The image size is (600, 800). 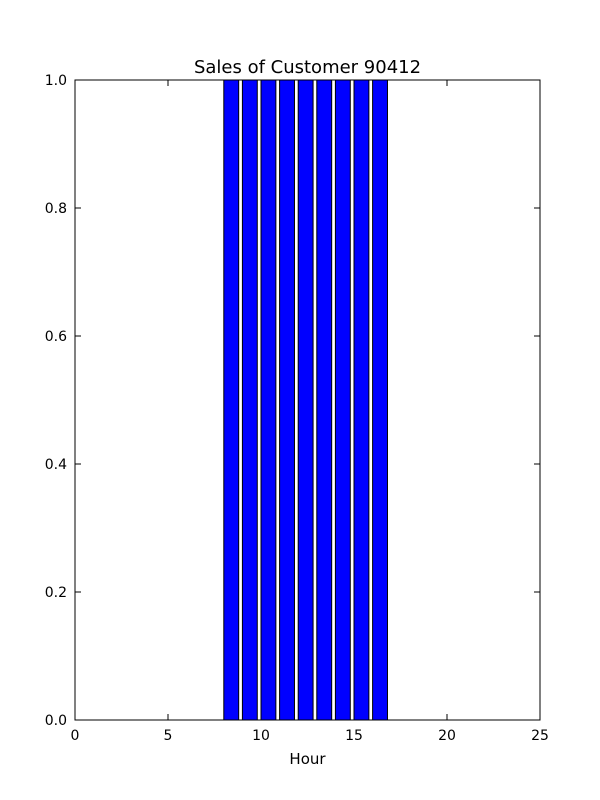 What do you see at coordinates (447, 736) in the screenshot?
I see `x-tick-label: 20` at bounding box center [447, 736].